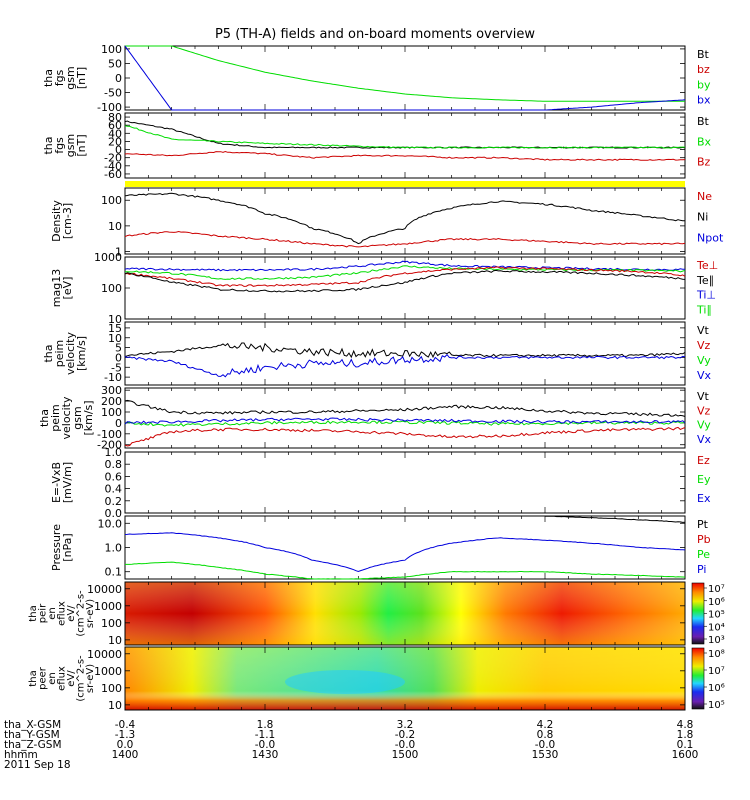 This screenshot has width=750, height=800. What do you see at coordinates (405, 735) in the screenshot?
I see `footer-value: -0.2` at bounding box center [405, 735].